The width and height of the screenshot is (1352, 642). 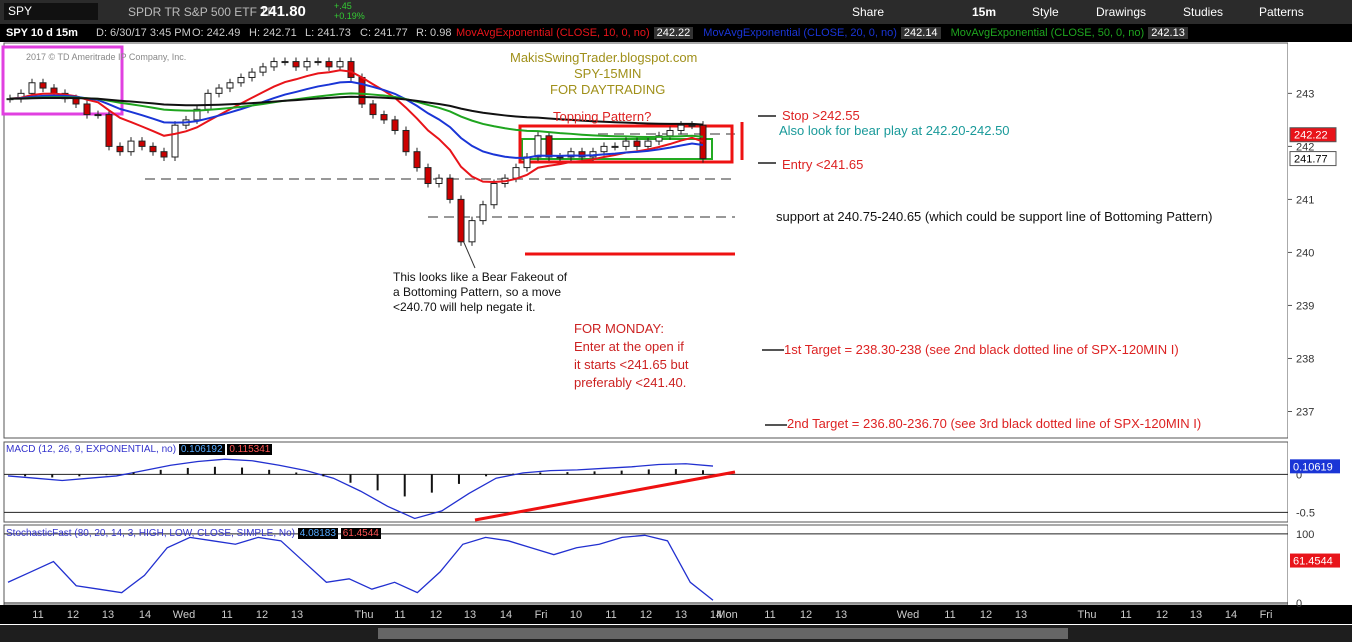 What do you see at coordinates (984, 12) in the screenshot?
I see `interval-button: 15m` at bounding box center [984, 12].